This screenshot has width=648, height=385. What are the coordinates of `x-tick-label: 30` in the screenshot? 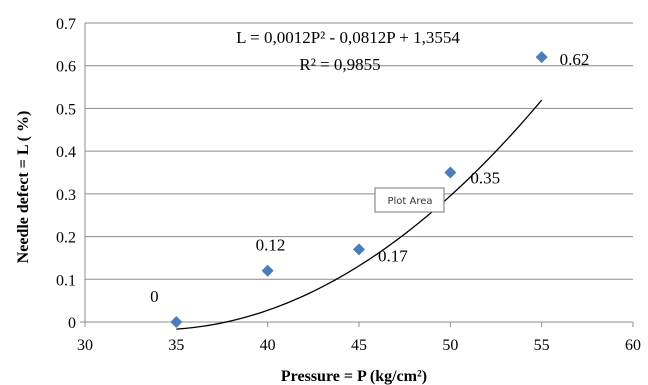 It's located at (85, 345).